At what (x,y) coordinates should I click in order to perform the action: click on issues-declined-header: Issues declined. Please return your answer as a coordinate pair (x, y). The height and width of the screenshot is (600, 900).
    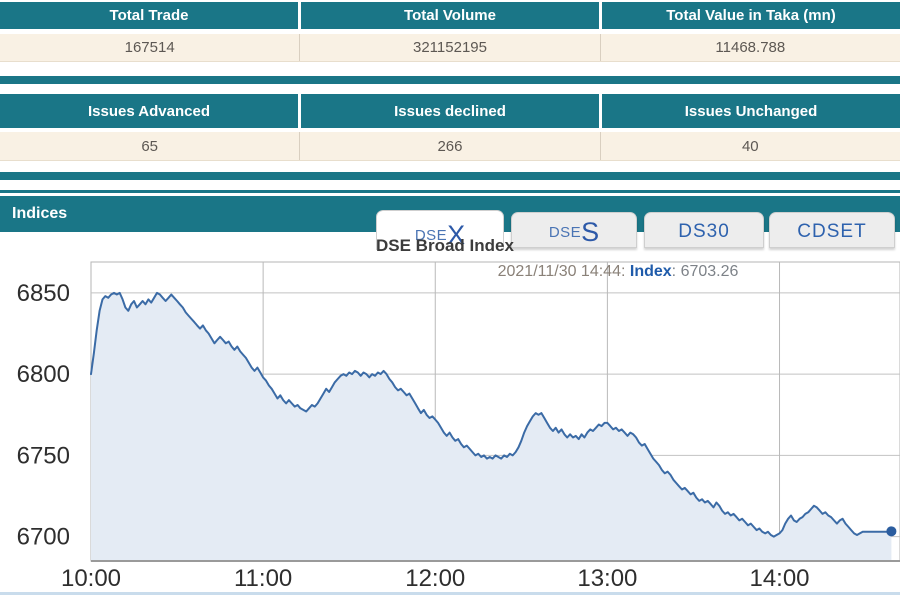
    Looking at the image, I should click on (450, 111).